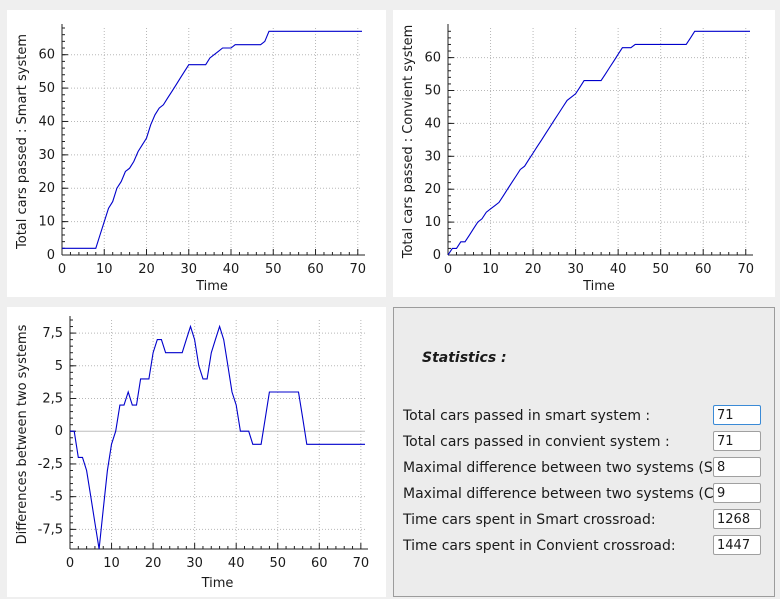 Image resolution: width=780 pixels, height=599 pixels. What do you see at coordinates (22, 142) in the screenshot?
I see `y-axis-title: Total cars passed : Smart system` at bounding box center [22, 142].